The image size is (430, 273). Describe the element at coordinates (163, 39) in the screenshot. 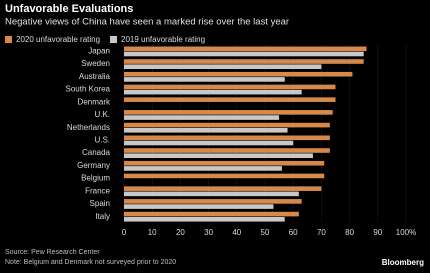

I see `legend-label: 2019 unfavorable rating` at that location.